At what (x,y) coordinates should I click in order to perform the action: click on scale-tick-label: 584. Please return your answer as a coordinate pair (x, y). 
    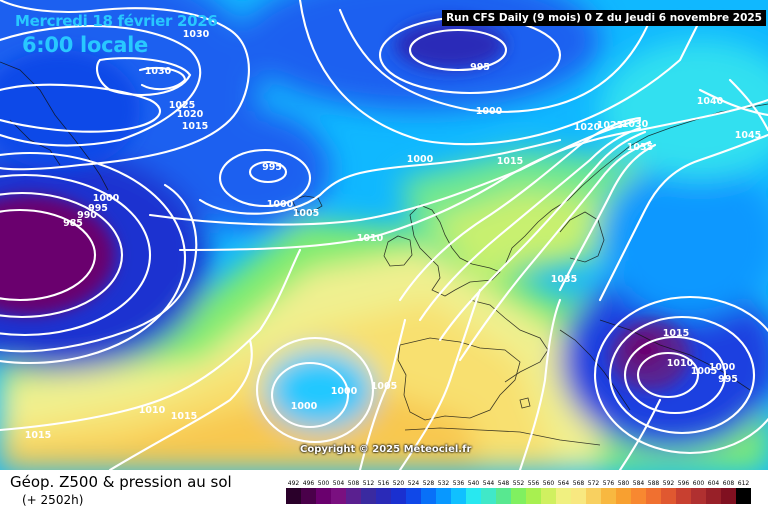
    Looking at the image, I should click on (639, 483).